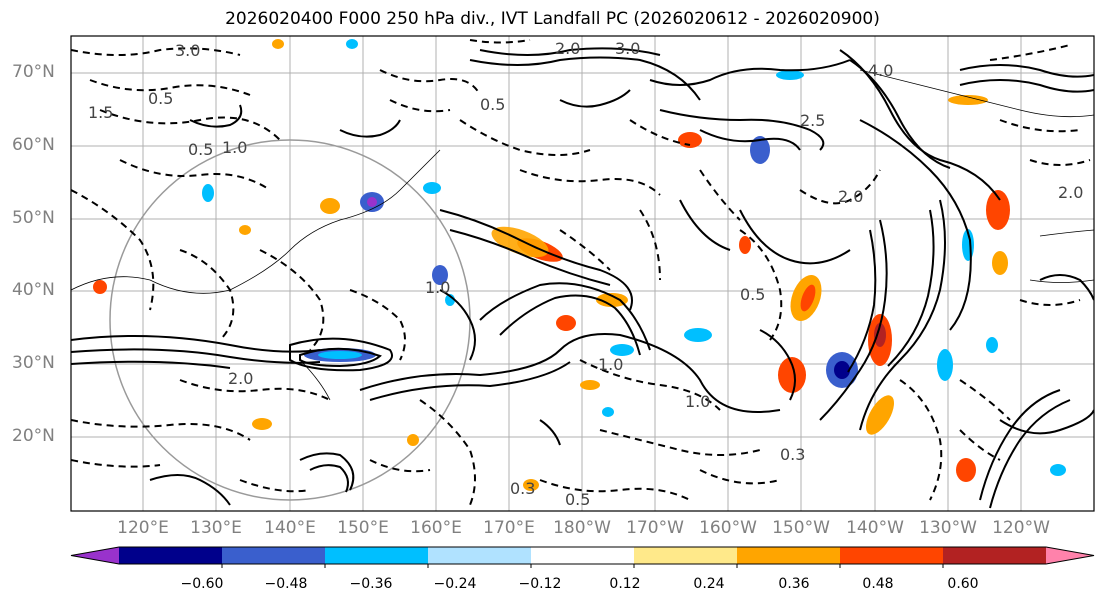 The height and width of the screenshot is (604, 1105). What do you see at coordinates (880, 70) in the screenshot?
I see `contour-label: 4.0` at bounding box center [880, 70].